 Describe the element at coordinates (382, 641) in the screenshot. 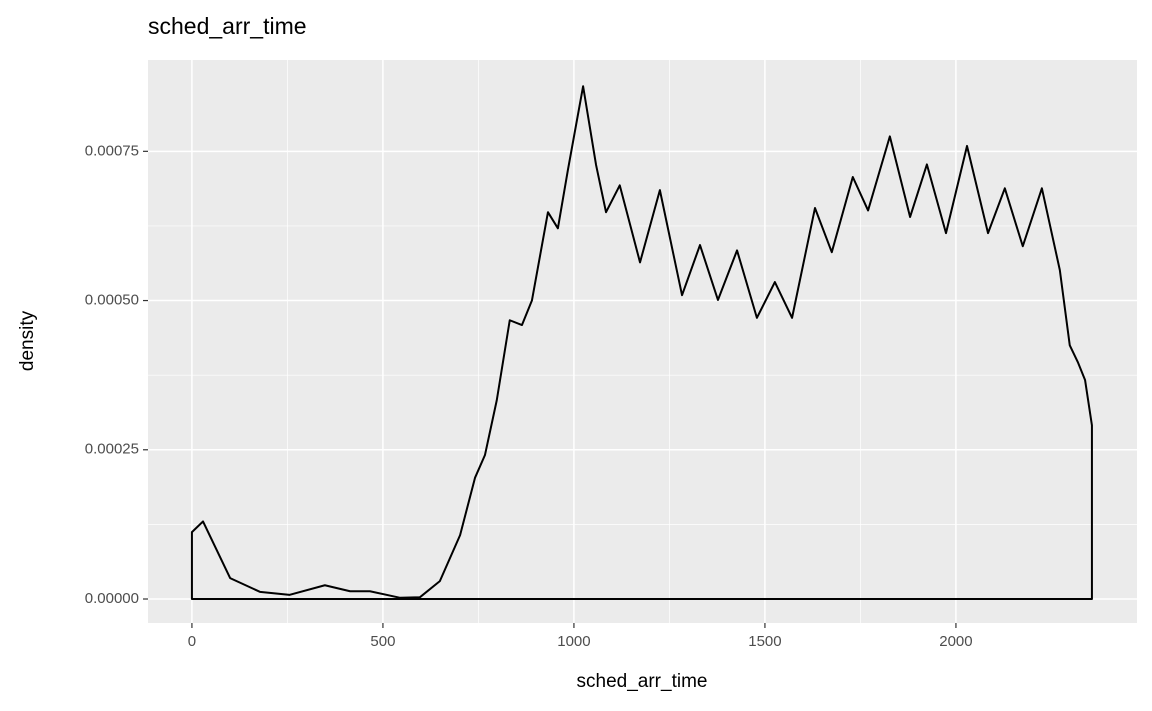

I see `x-tick-label: 500` at that location.